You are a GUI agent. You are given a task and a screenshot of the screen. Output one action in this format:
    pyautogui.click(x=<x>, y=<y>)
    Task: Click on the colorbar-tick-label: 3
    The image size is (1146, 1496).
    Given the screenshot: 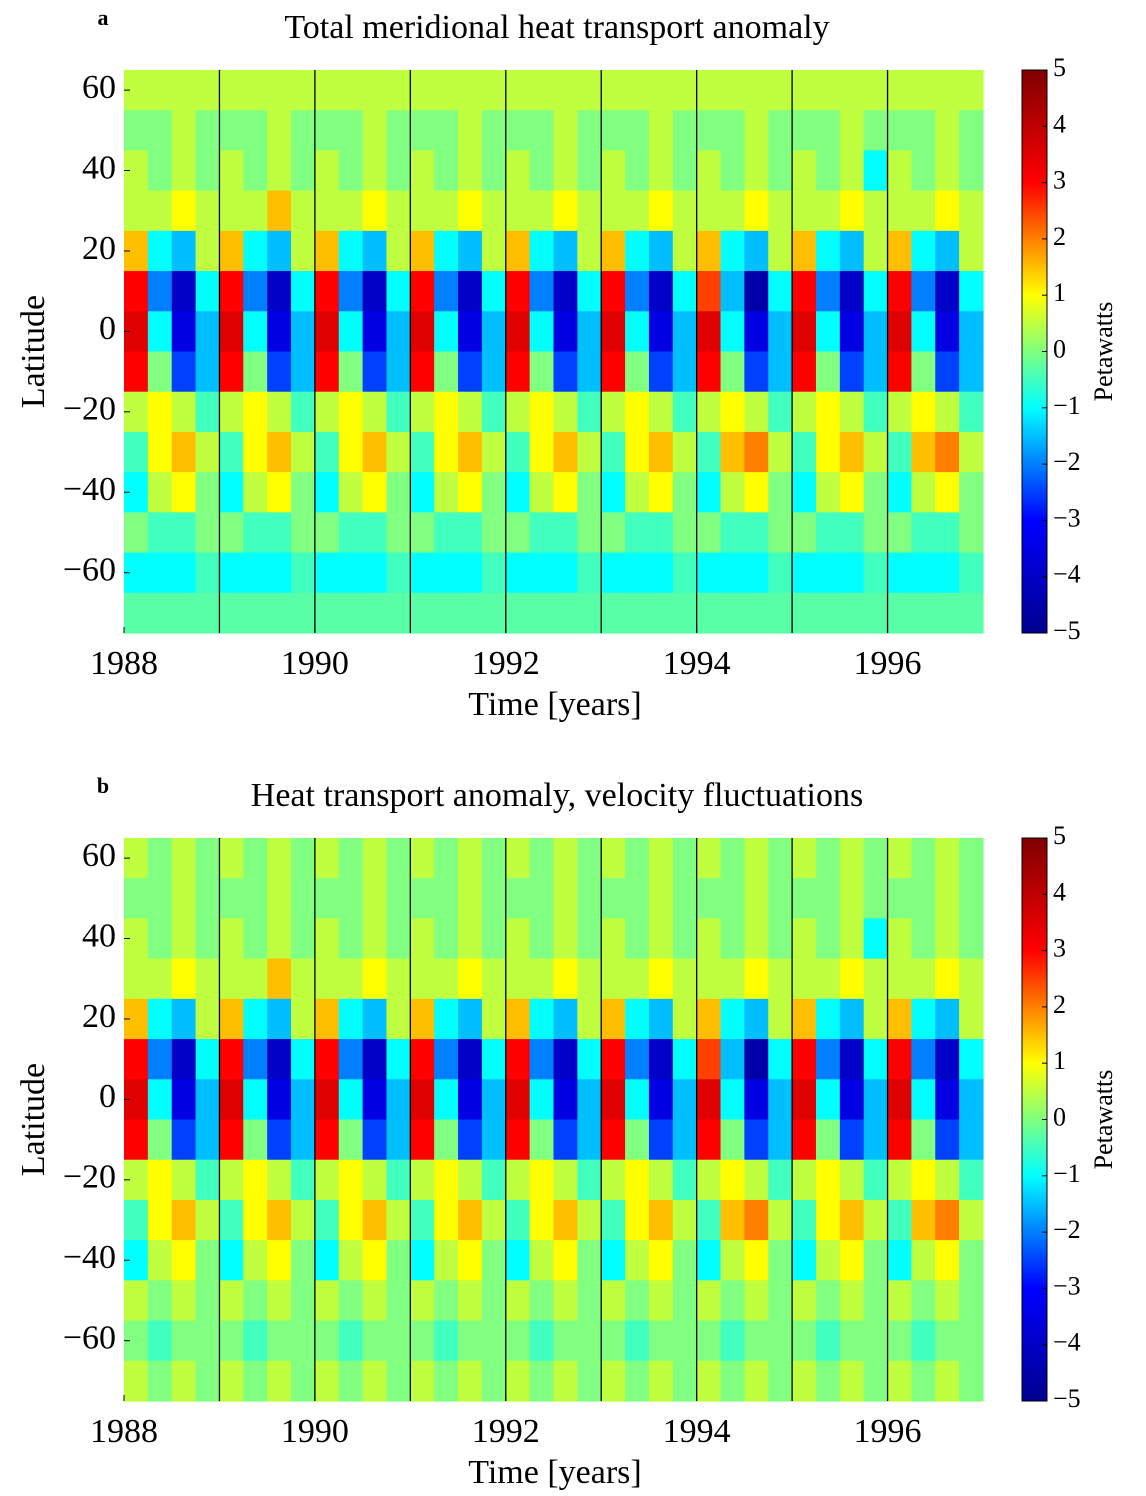 What is the action you would take?
    pyautogui.click(x=1059, y=180)
    